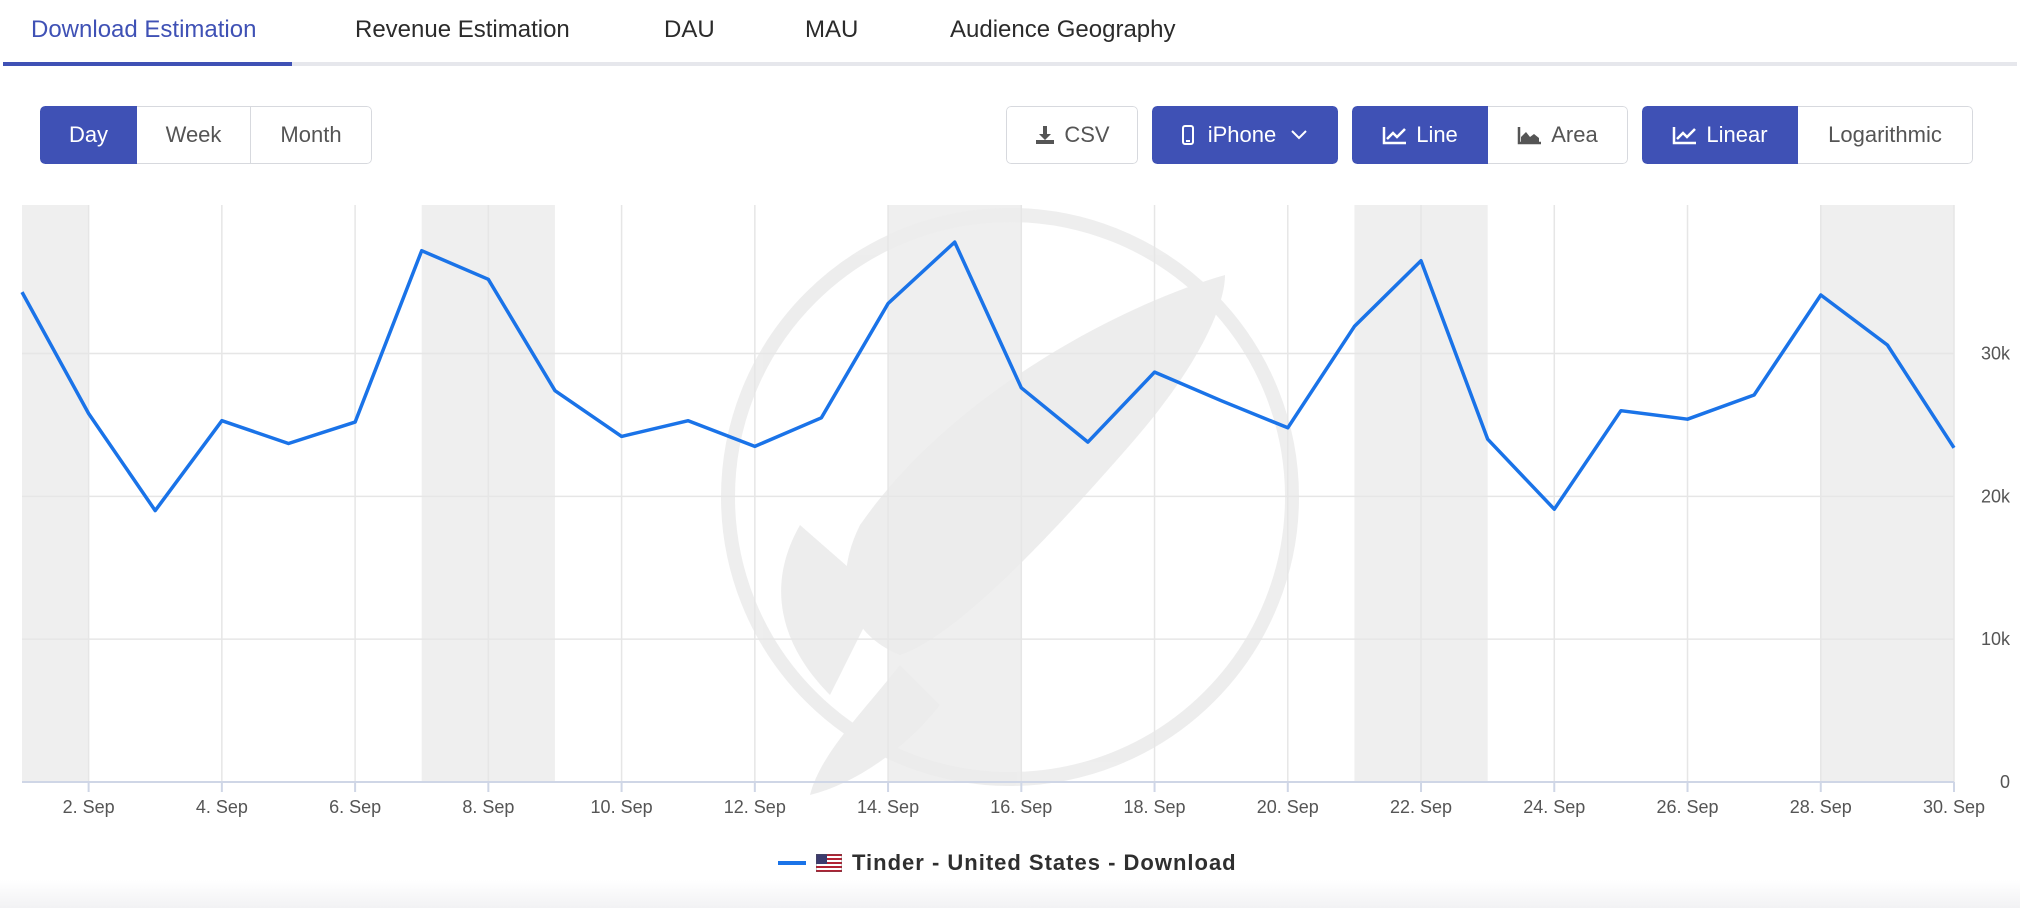  I want to click on chart-legend: Tinder - United States - Download, so click(1007, 863).